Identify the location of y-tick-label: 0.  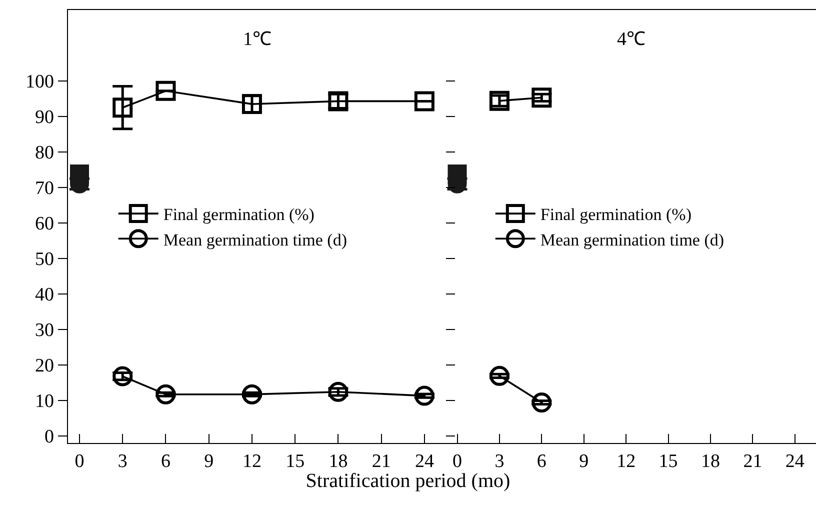
(49, 437).